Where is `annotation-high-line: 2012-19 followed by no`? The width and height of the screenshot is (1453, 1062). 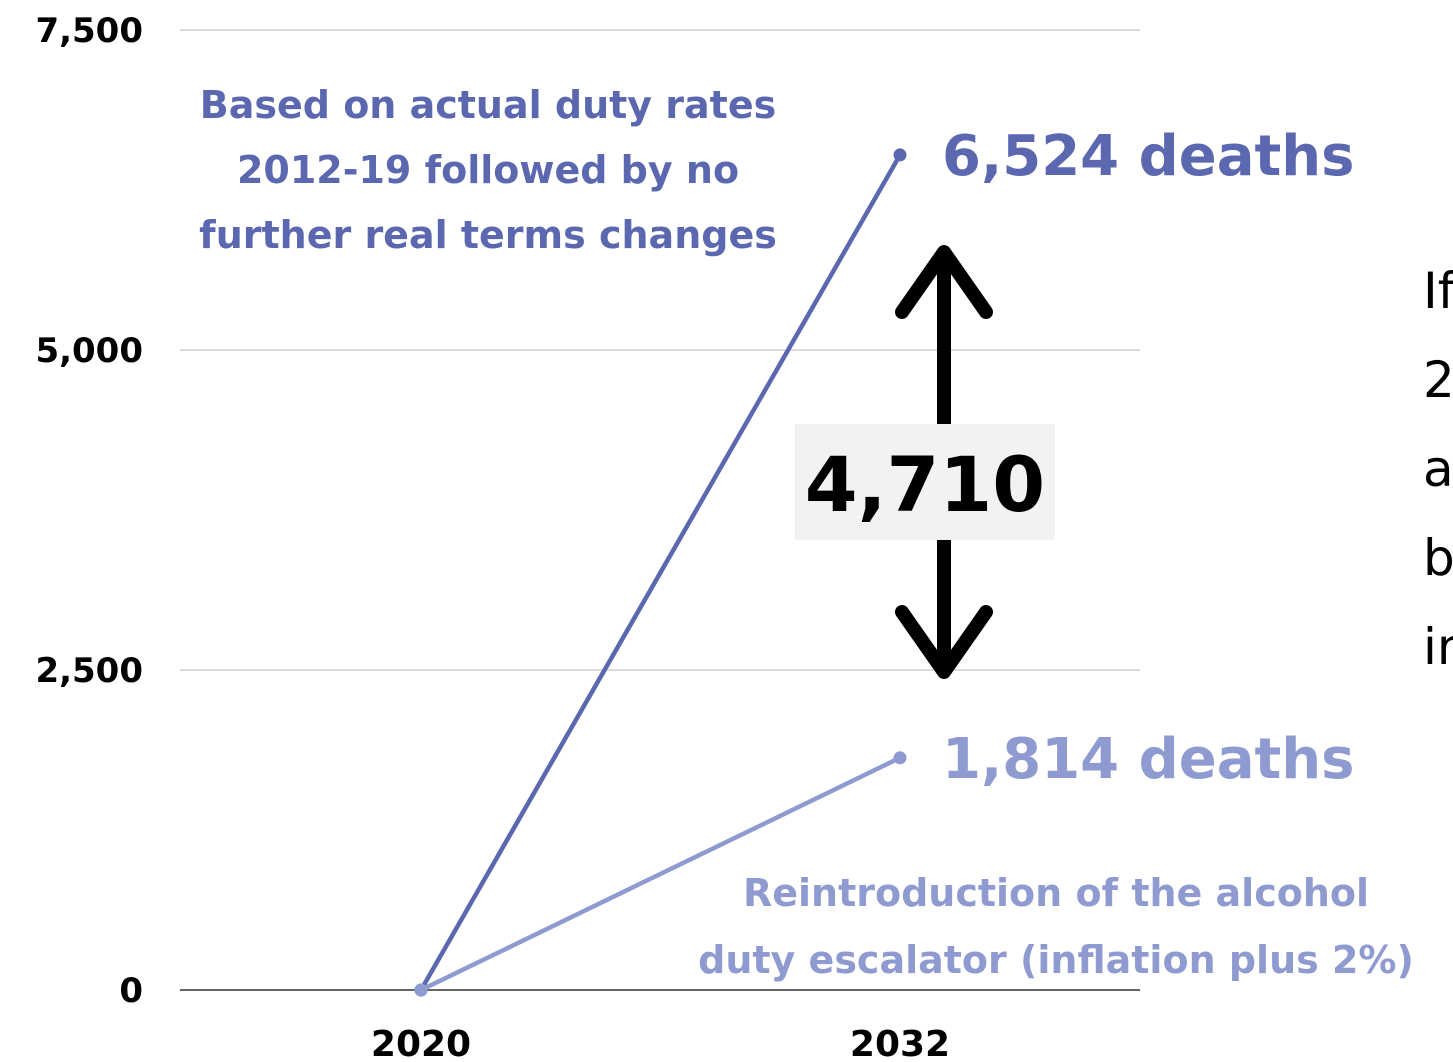
annotation-high-line: 2012-19 followed by no is located at coordinates (488, 170).